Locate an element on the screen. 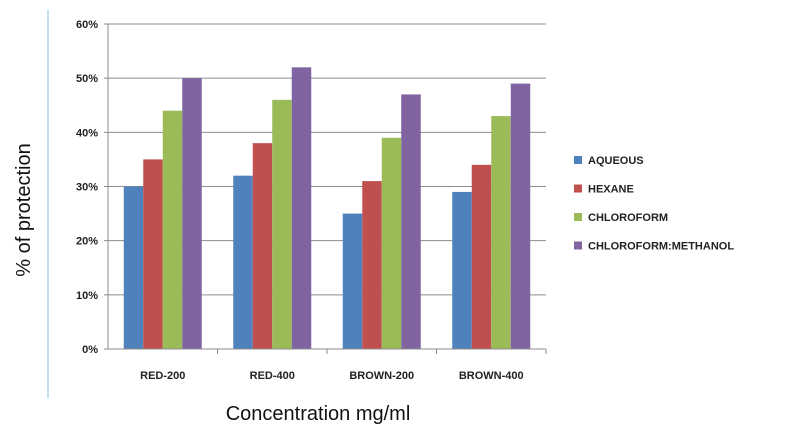  y-tick-label: 60% is located at coordinates (87, 25).